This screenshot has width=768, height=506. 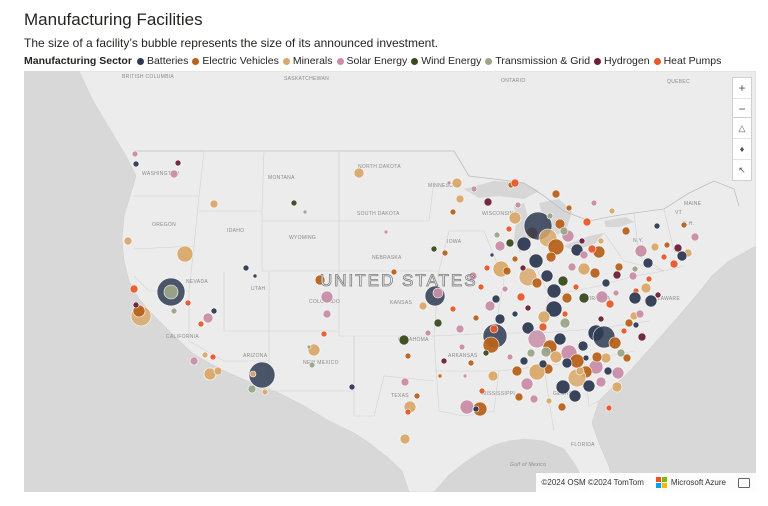 What do you see at coordinates (742, 128) in the screenshot?
I see `tilt-button: △` at bounding box center [742, 128].